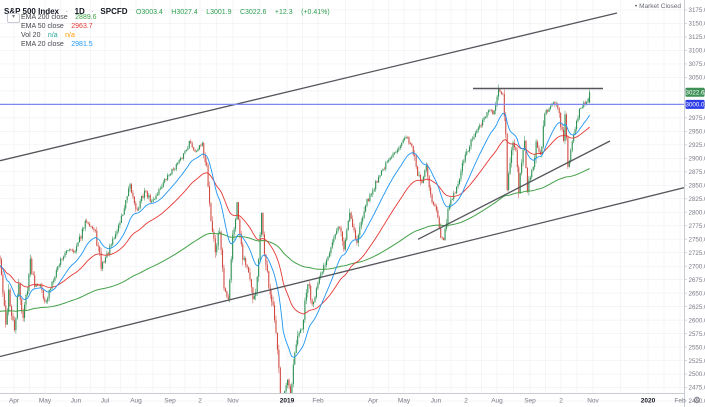 This screenshot has height=407, width=705. I want to click on rising-support-trendline, so click(514, 190).